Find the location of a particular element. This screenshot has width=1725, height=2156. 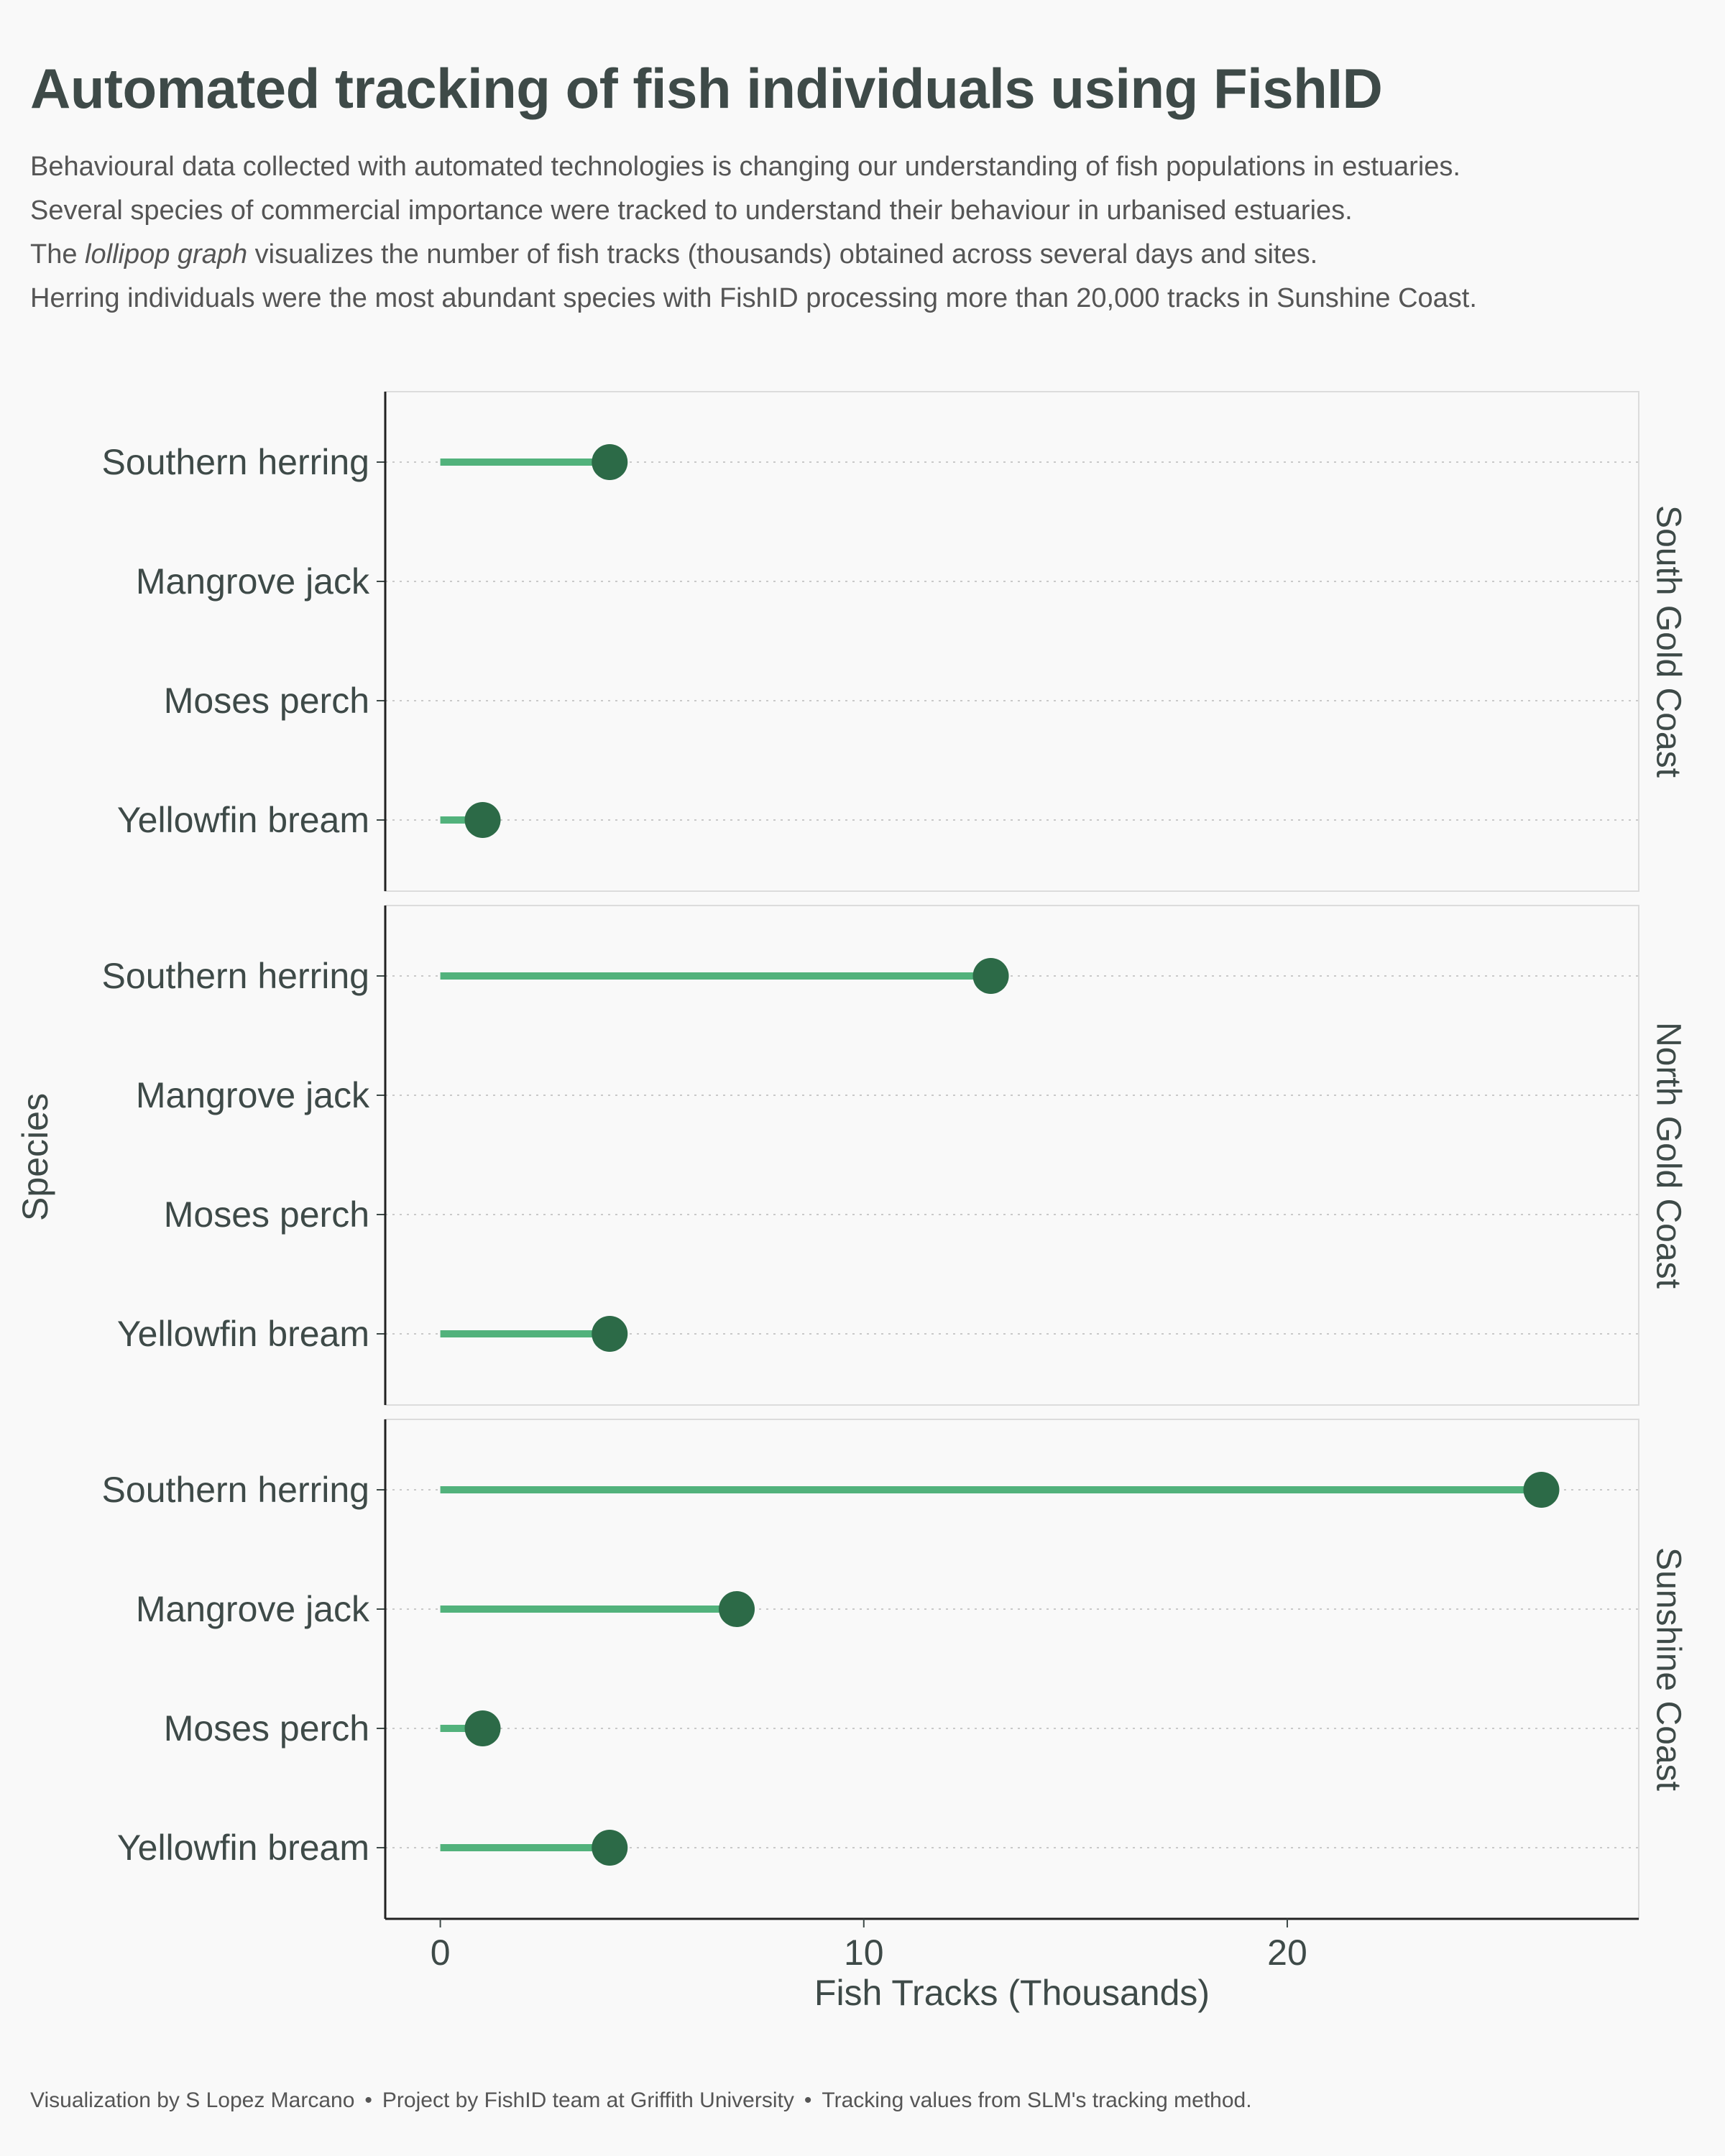

facet-label: Sunshine Coast is located at coordinates (1668, 1669).